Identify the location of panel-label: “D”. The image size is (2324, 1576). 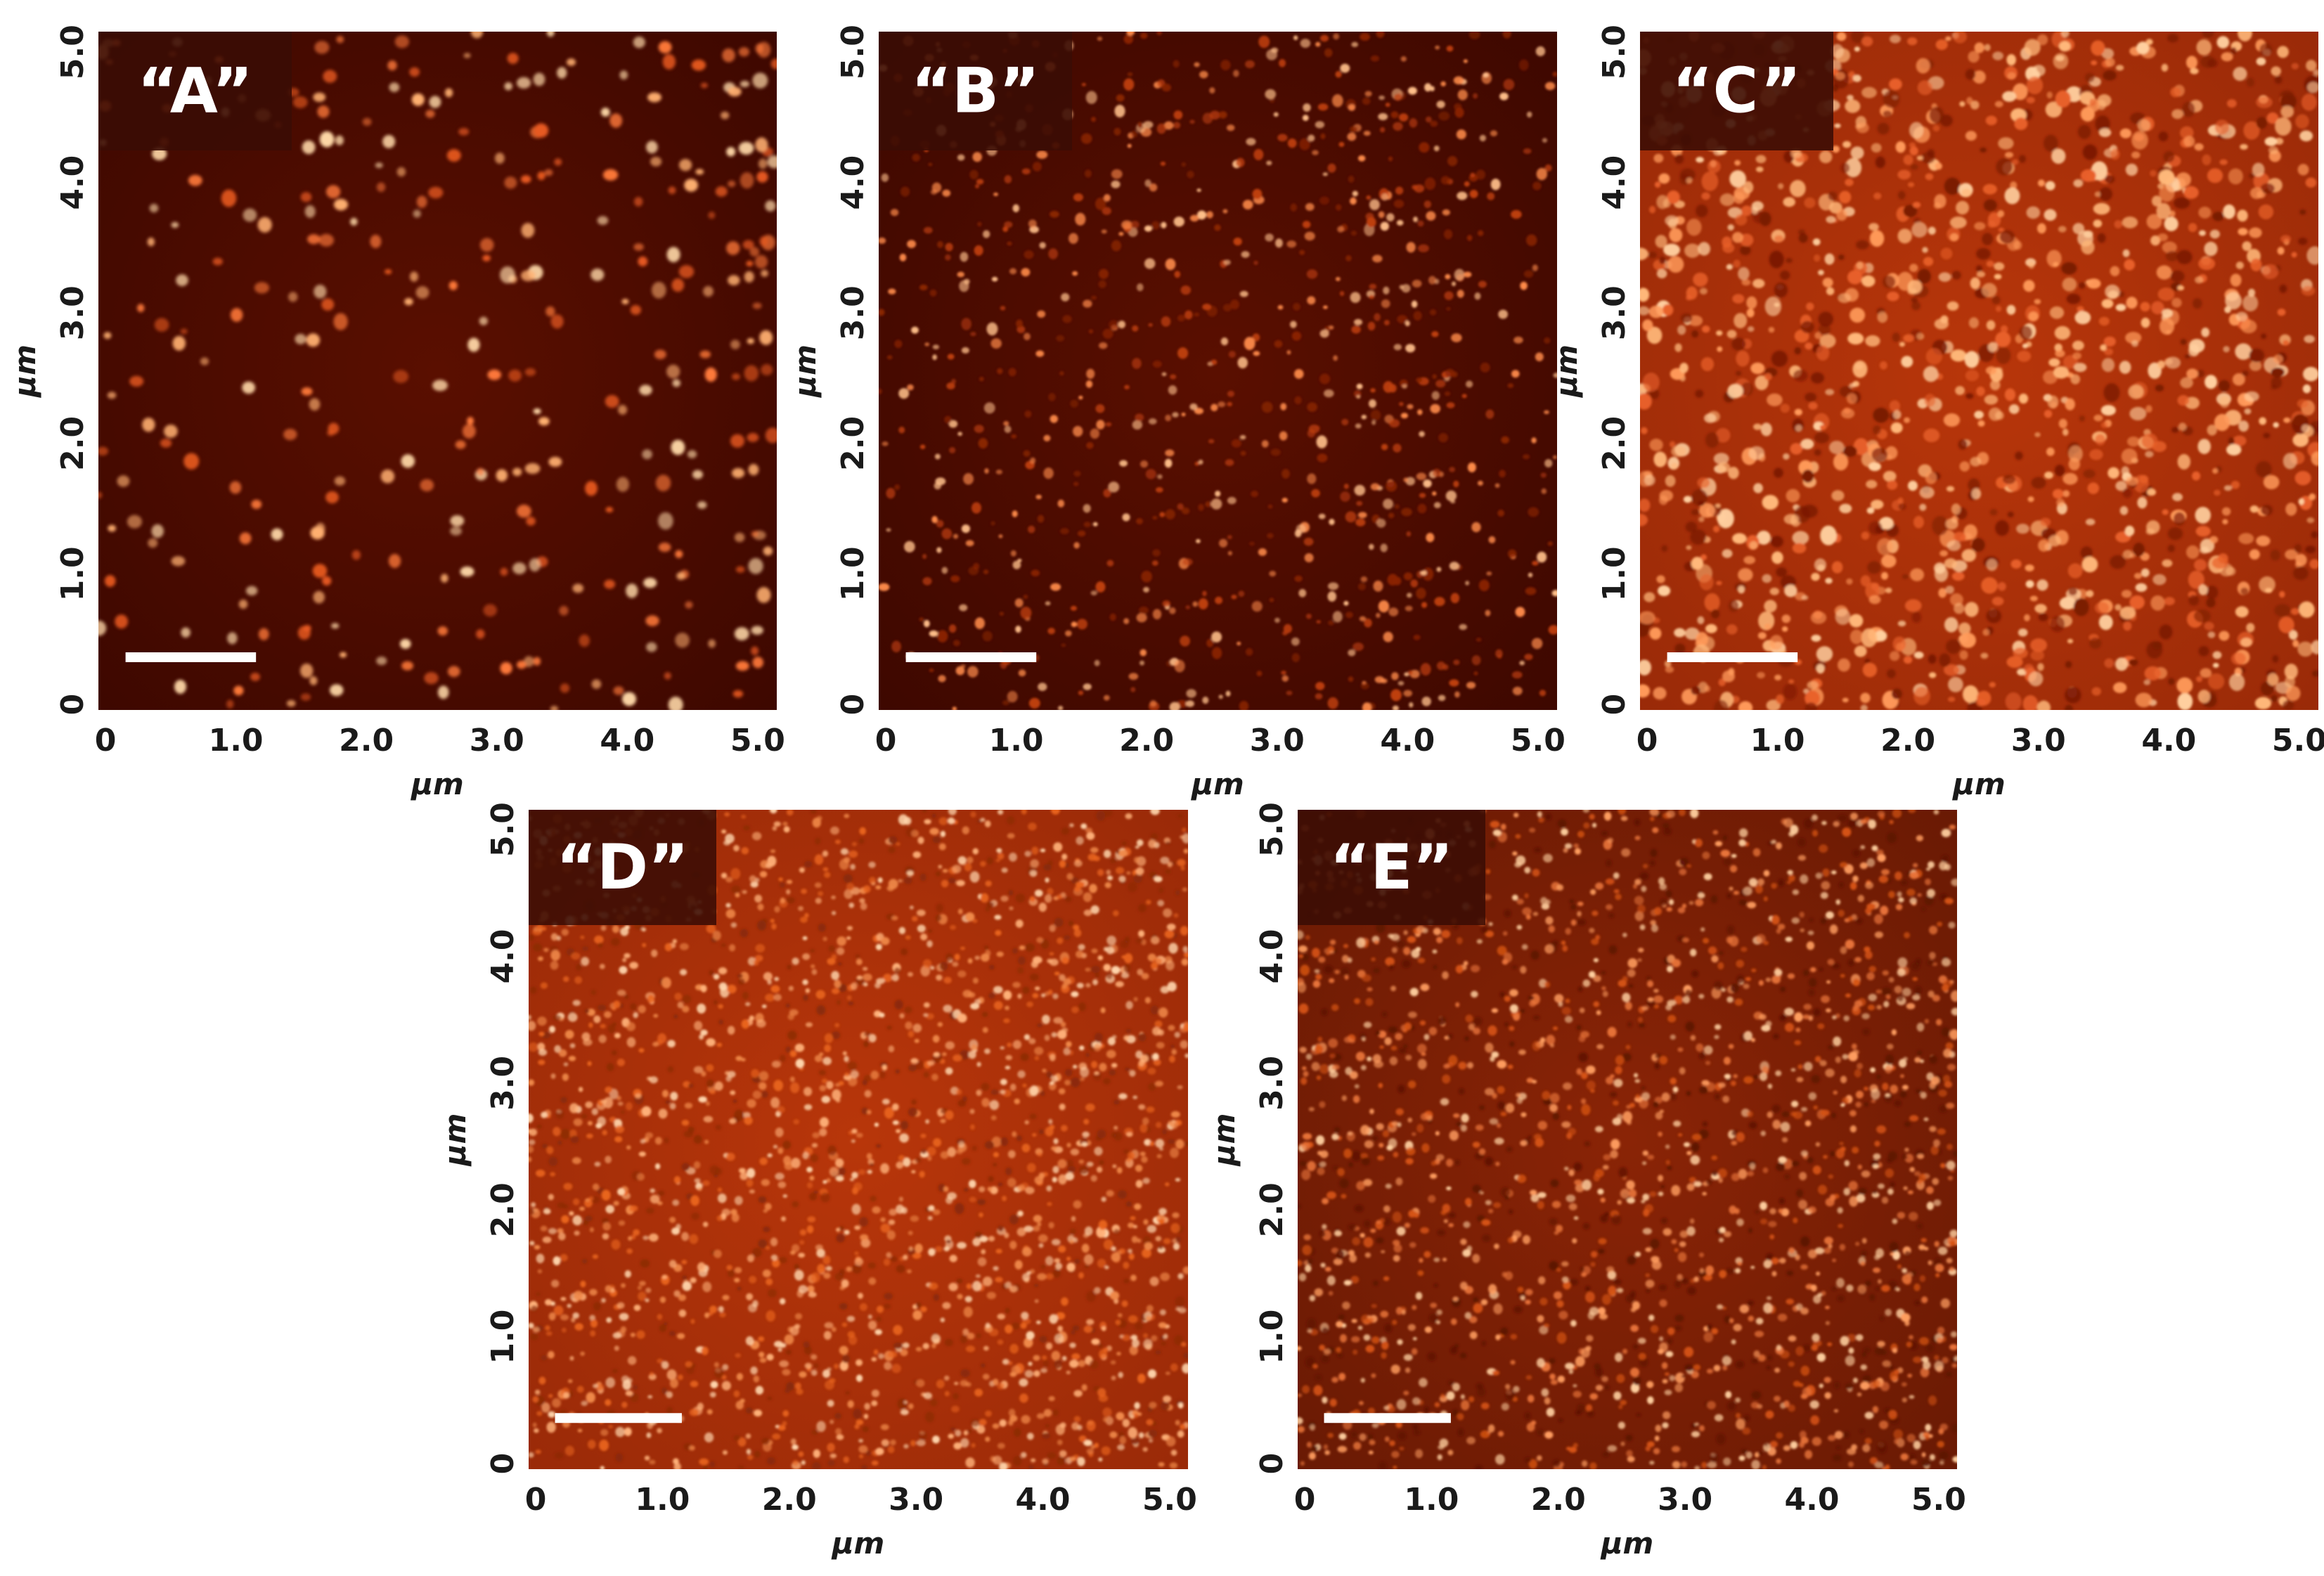
(622, 867).